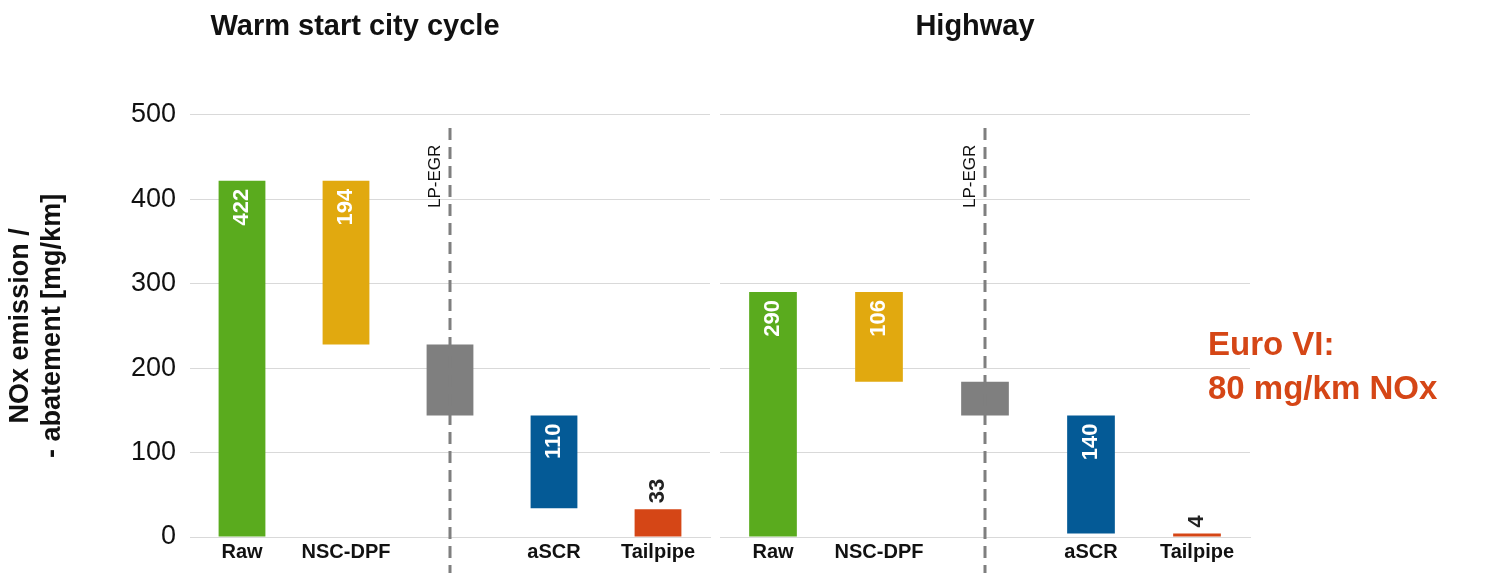 The width and height of the screenshot is (1509, 573). I want to click on chart-title: Highway, so click(975, 25).